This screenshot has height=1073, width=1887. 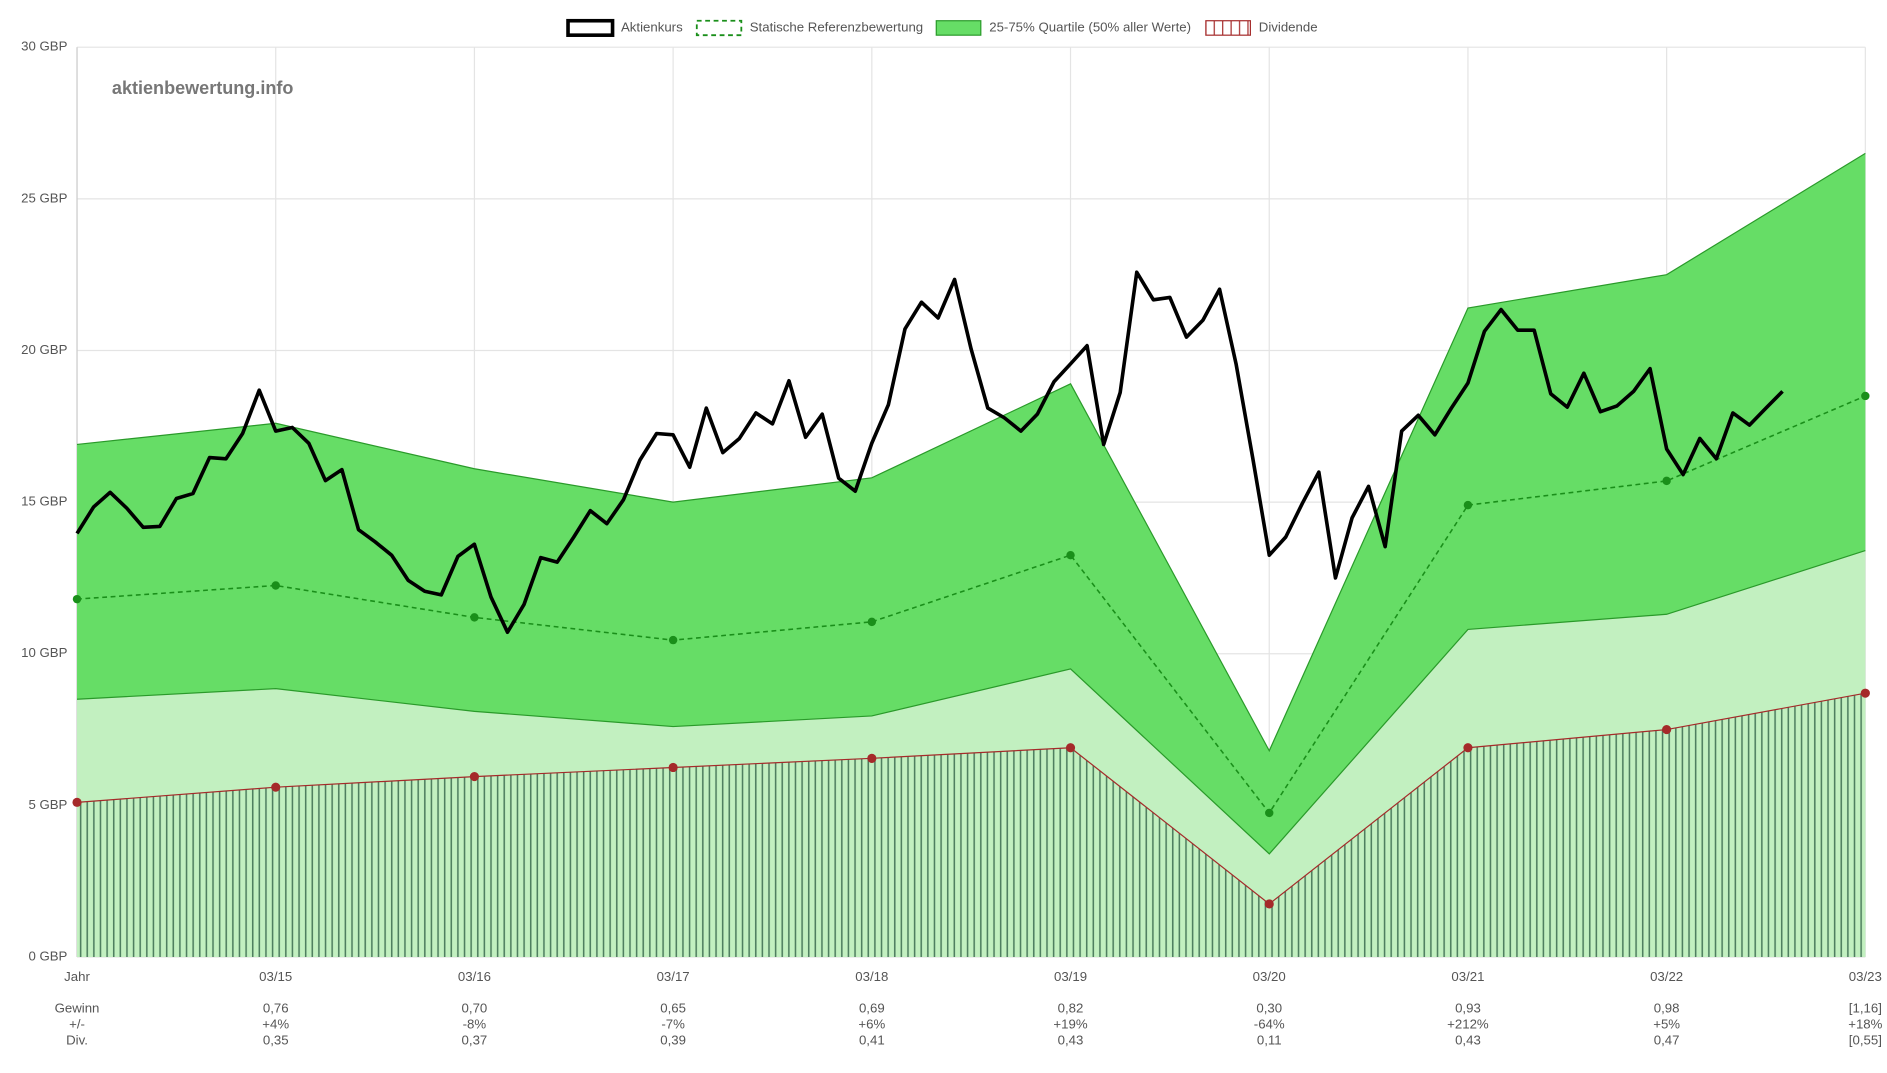 What do you see at coordinates (44, 652) in the screenshot?
I see `y-tick-label: 10 GBP` at bounding box center [44, 652].